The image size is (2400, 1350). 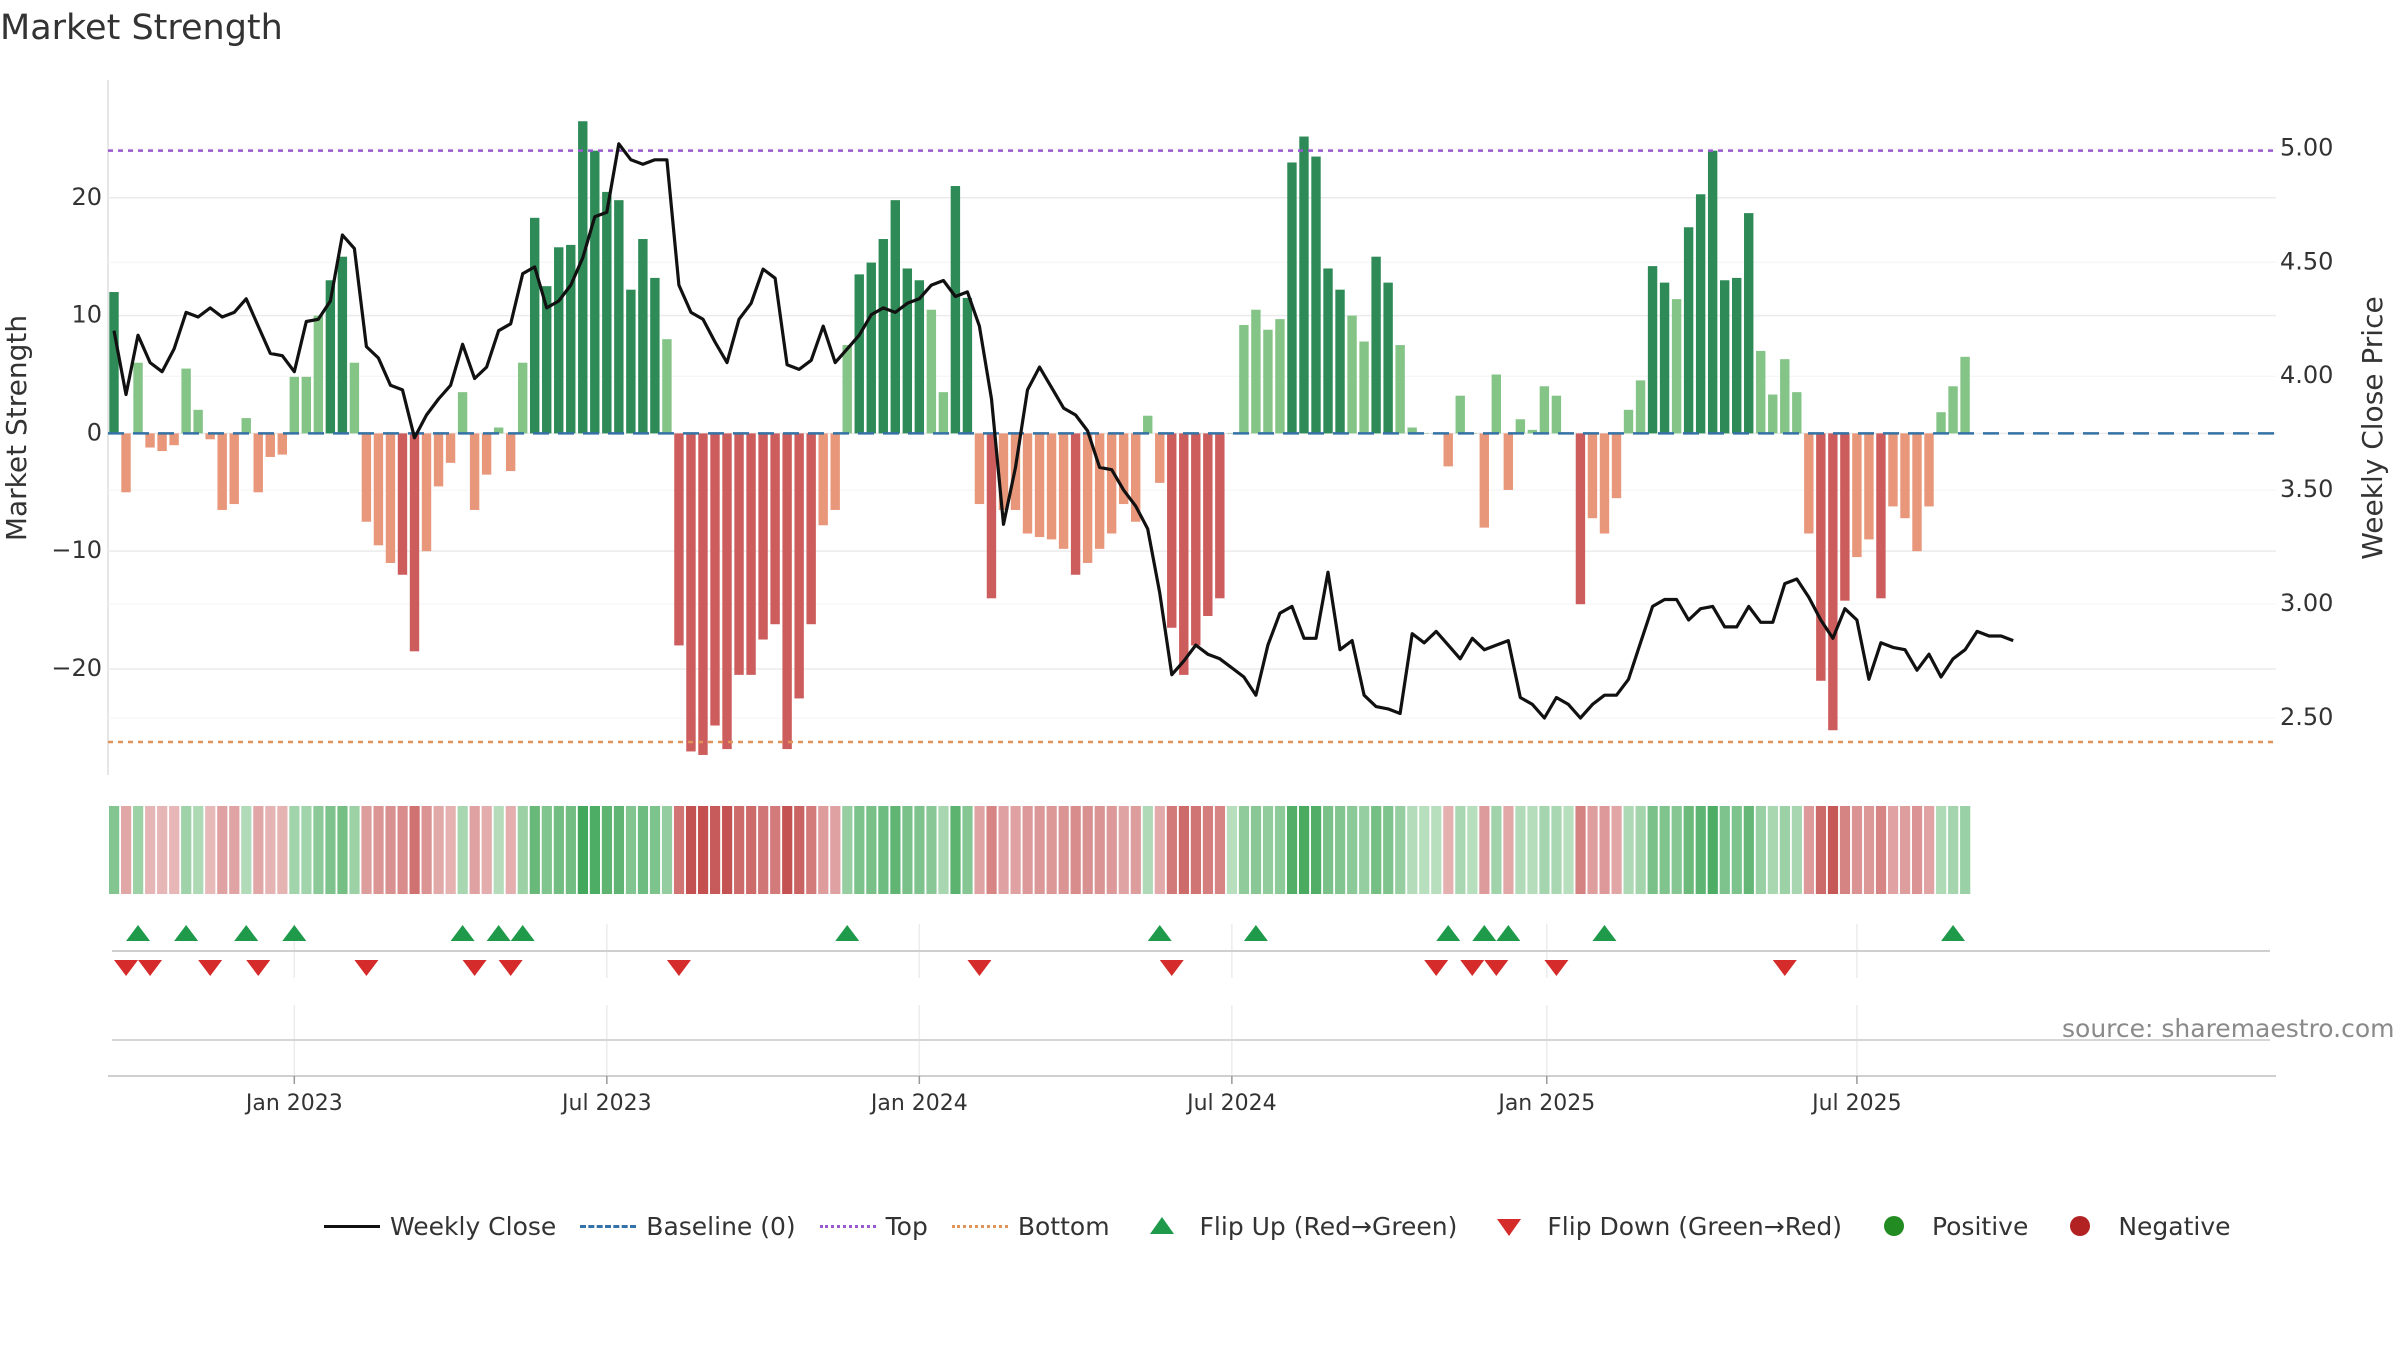 What do you see at coordinates (86, 197) in the screenshot?
I see `y-tick-label: 20` at bounding box center [86, 197].